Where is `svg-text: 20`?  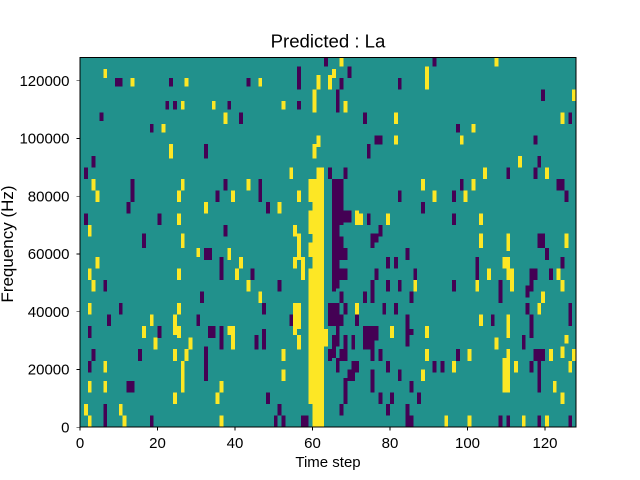
svg-text: 20 is located at coordinates (157, 443).